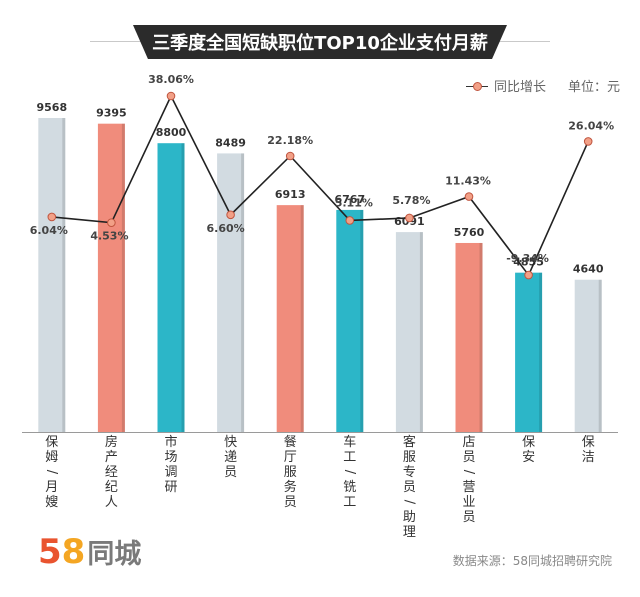 The height and width of the screenshot is (597, 640). Describe the element at coordinates (519, 87) in the screenshot. I see `legend-series-label: 同比增长` at that location.